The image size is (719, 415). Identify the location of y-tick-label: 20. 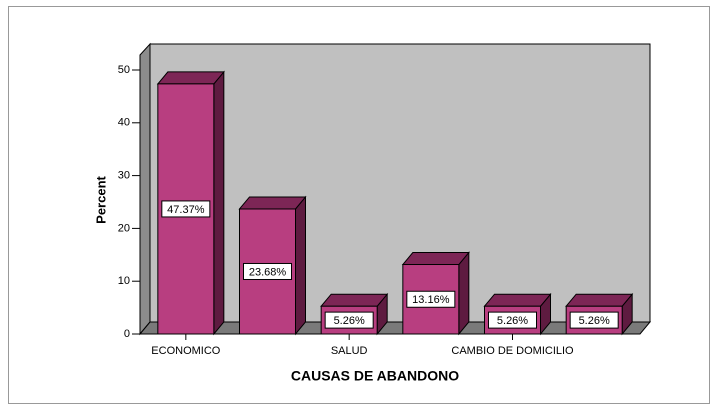
(124, 228).